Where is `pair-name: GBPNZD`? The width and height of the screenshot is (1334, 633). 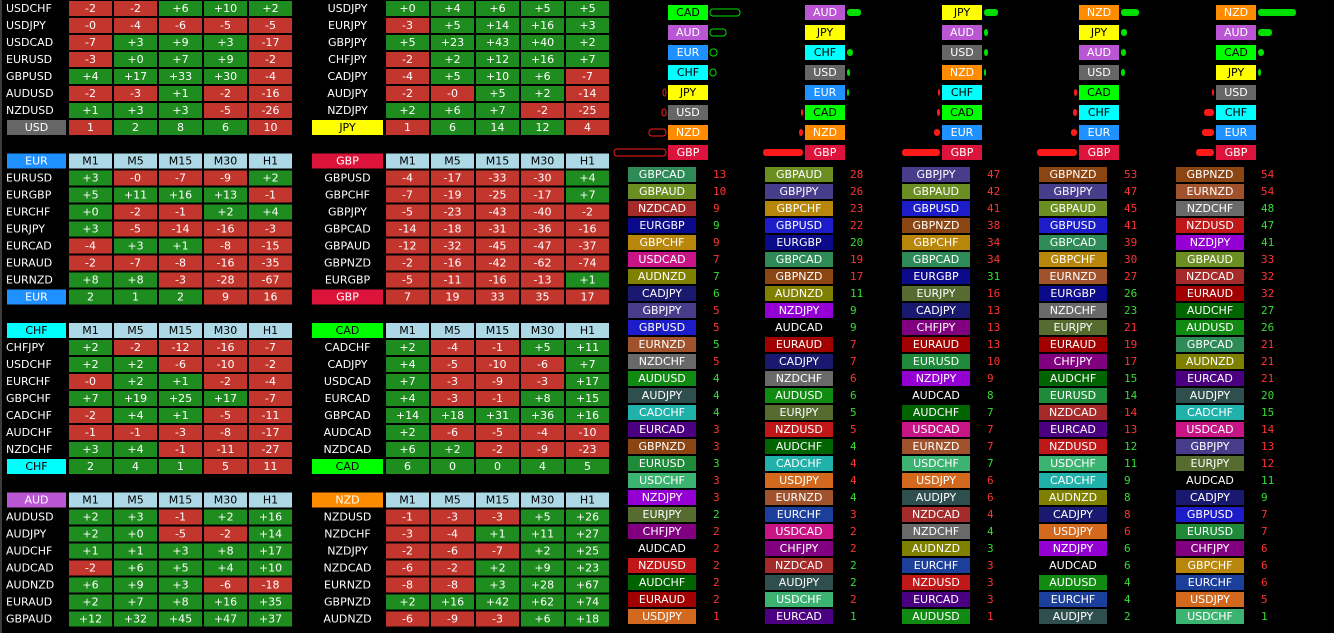 pair-name: GBPNZD is located at coordinates (1073, 174).